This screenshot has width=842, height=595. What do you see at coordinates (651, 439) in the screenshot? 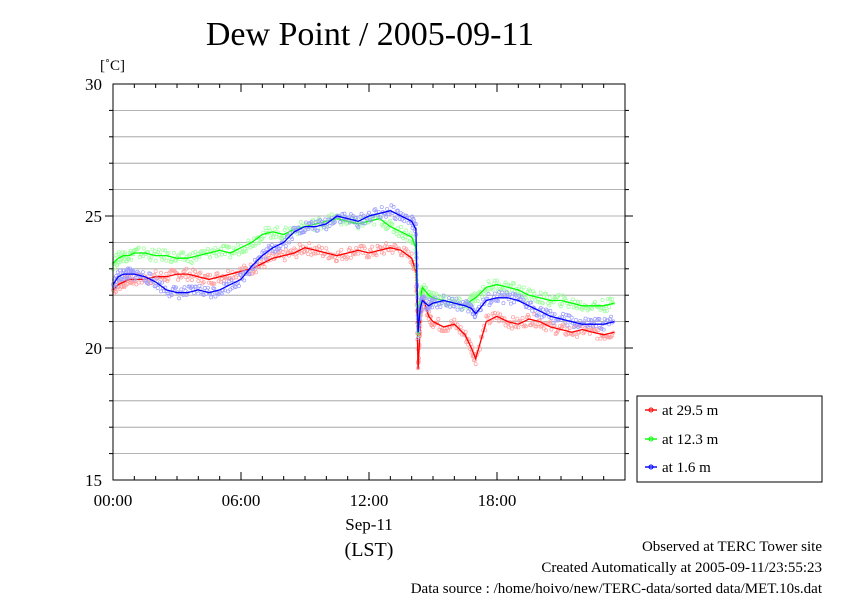
I see `legend-swatch-marker` at bounding box center [651, 439].